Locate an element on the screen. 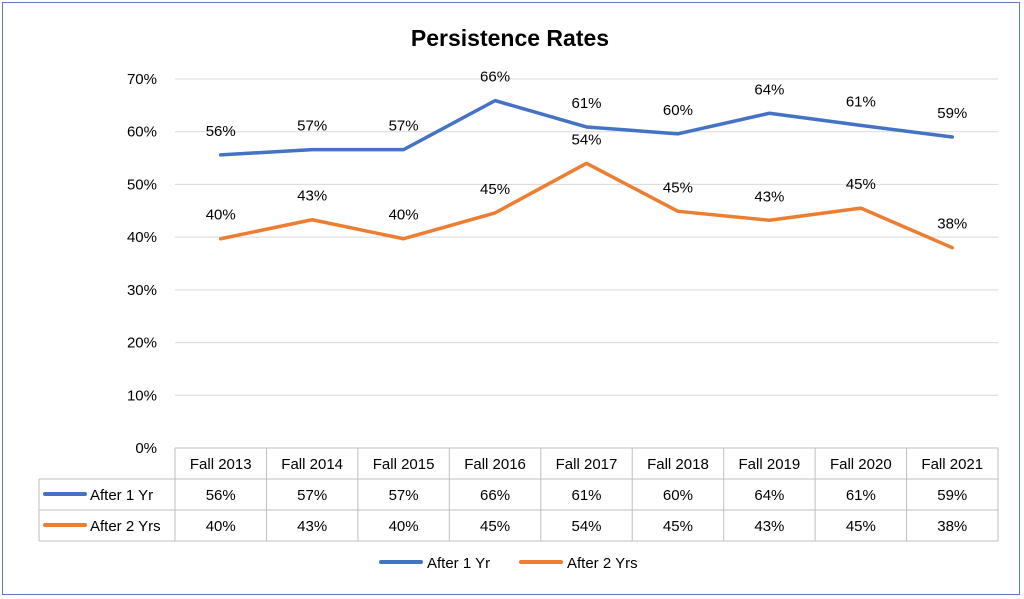 The height and width of the screenshot is (599, 1024). category-label: Fall 2021 is located at coordinates (952, 464).